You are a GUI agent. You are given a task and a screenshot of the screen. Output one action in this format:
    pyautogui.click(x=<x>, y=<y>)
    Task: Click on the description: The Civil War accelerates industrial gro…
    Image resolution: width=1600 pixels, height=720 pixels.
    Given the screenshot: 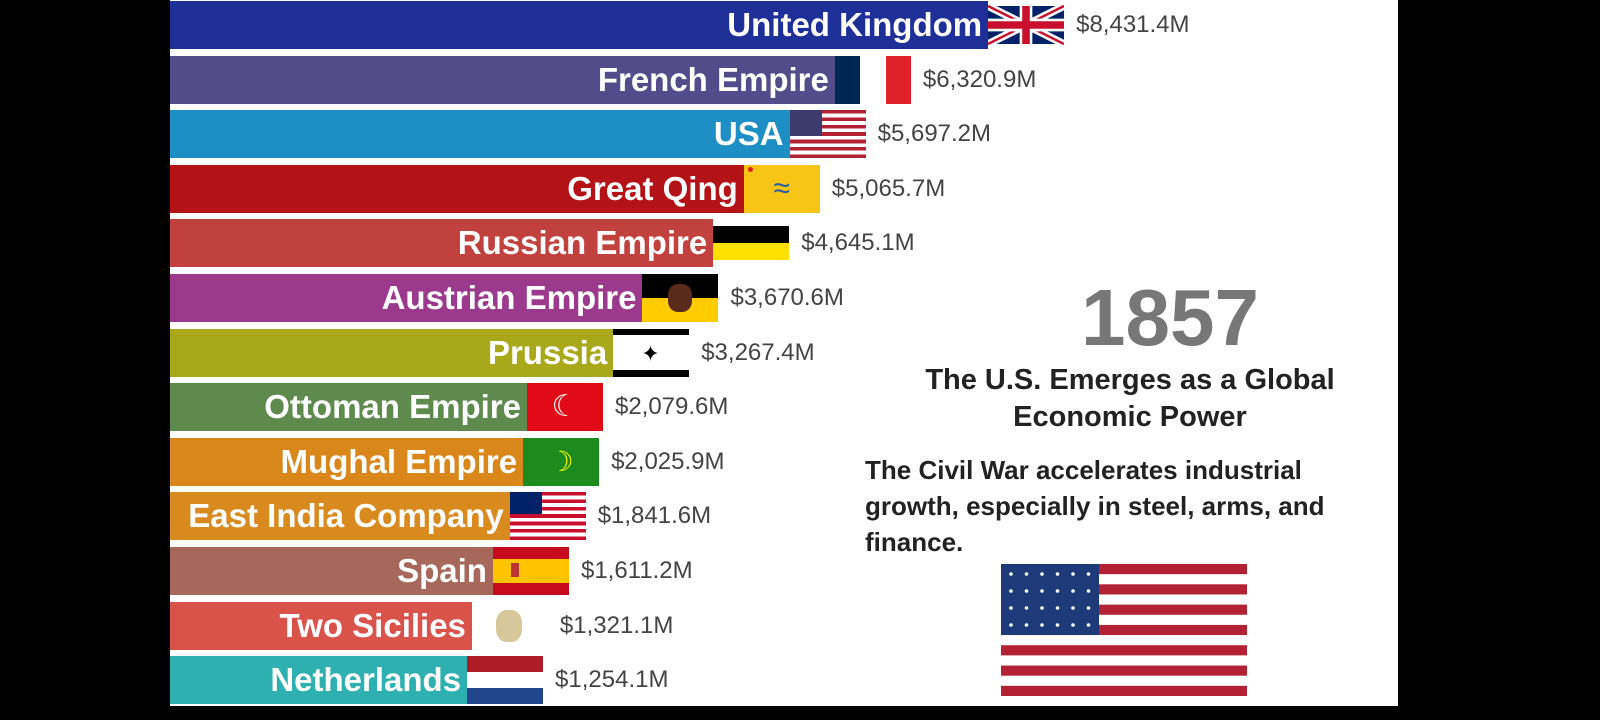 What is the action you would take?
    pyautogui.click(x=1095, y=506)
    